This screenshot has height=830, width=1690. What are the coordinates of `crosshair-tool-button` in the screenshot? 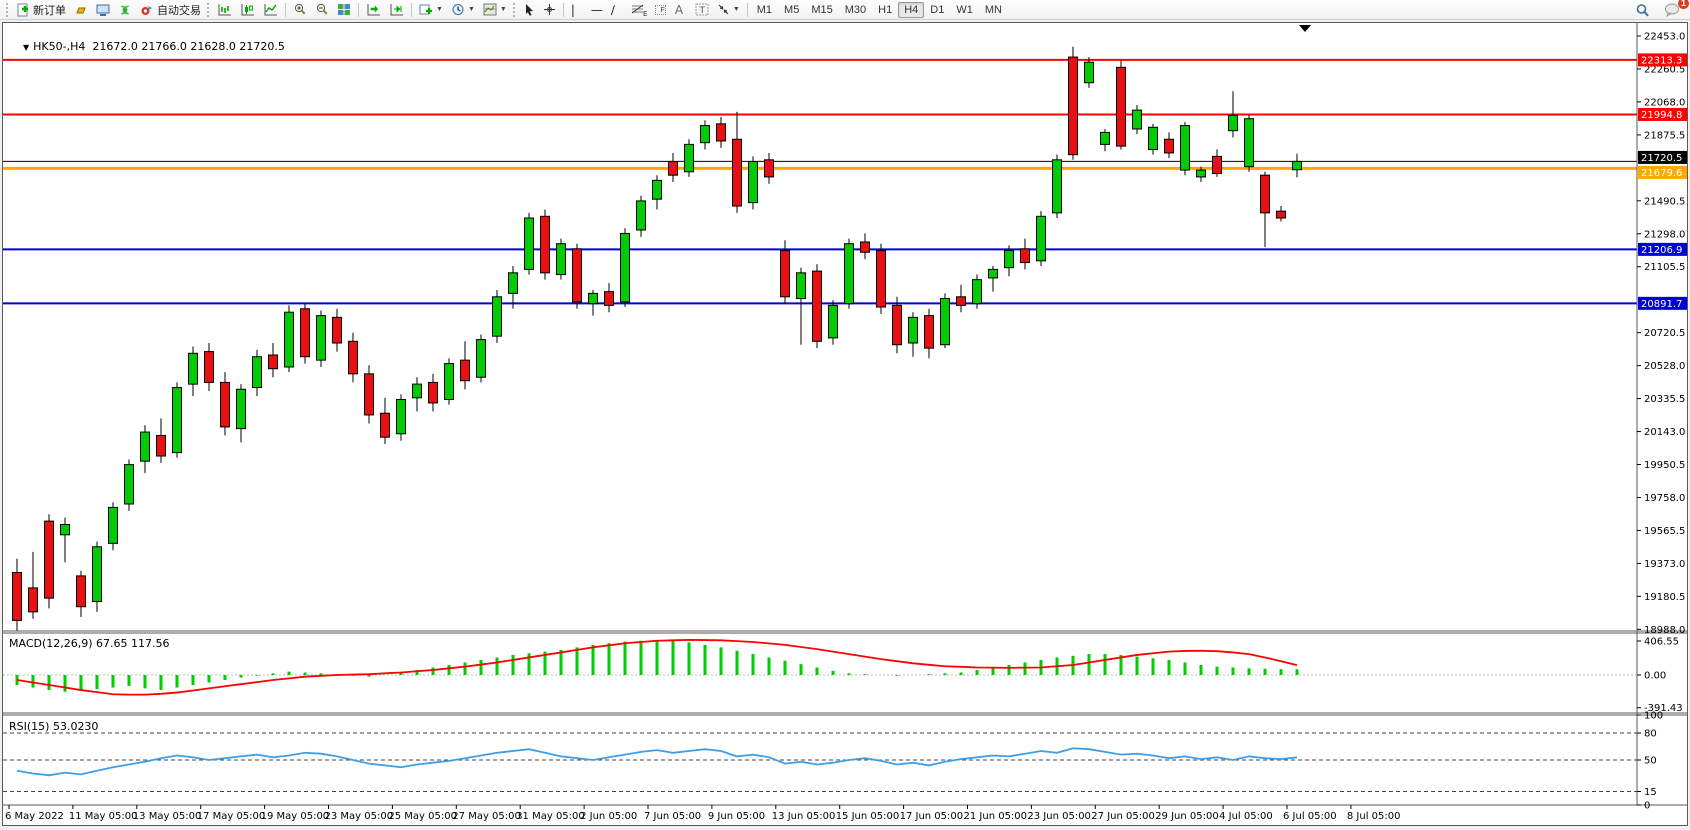 It's located at (549, 10).